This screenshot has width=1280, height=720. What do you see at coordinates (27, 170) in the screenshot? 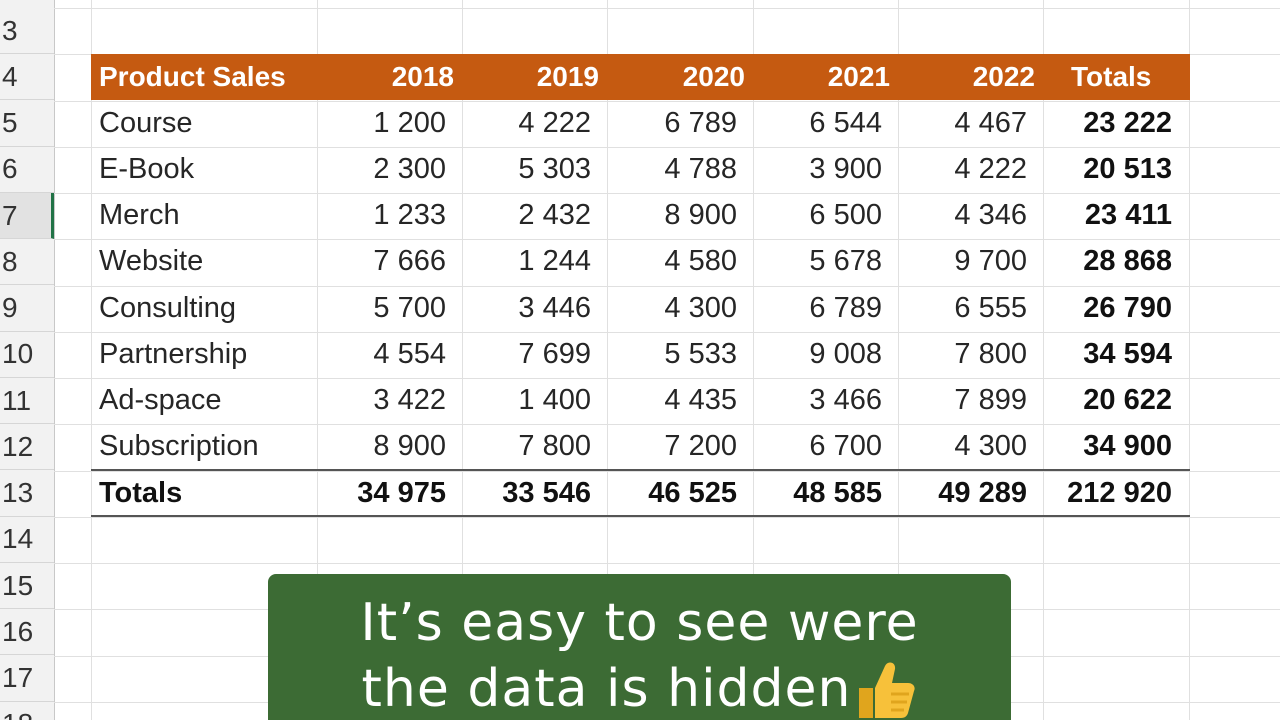
I see `row-header-6: 6` at bounding box center [27, 170].